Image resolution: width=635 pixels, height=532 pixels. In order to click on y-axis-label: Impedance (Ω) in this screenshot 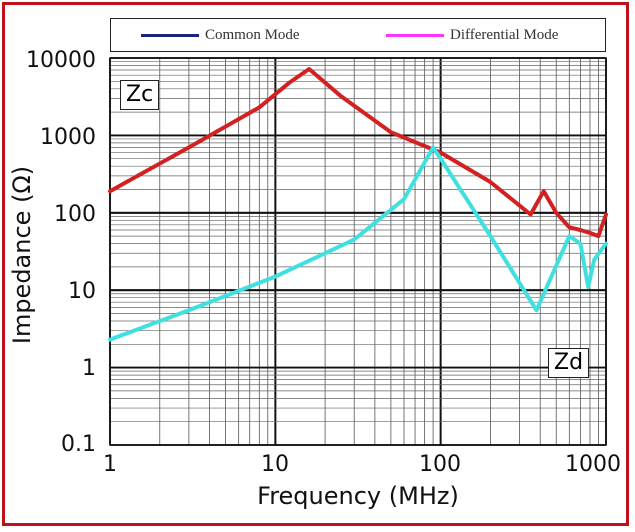, I will do `click(22, 255)`.